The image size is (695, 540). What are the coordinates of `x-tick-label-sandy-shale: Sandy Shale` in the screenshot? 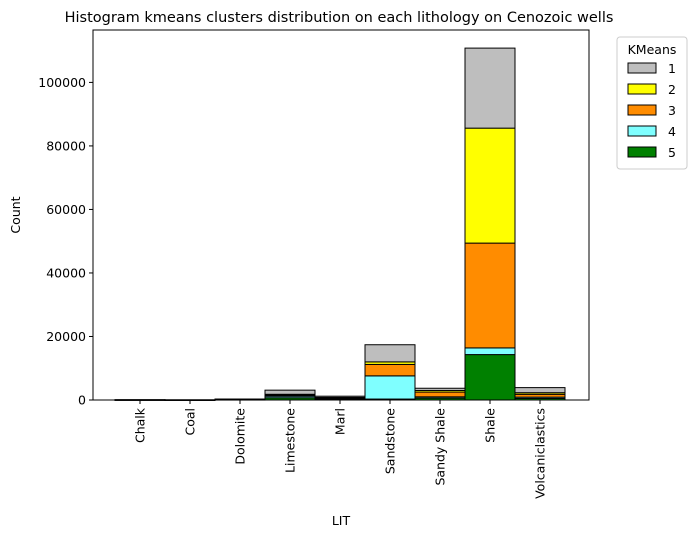 It's located at (440, 447).